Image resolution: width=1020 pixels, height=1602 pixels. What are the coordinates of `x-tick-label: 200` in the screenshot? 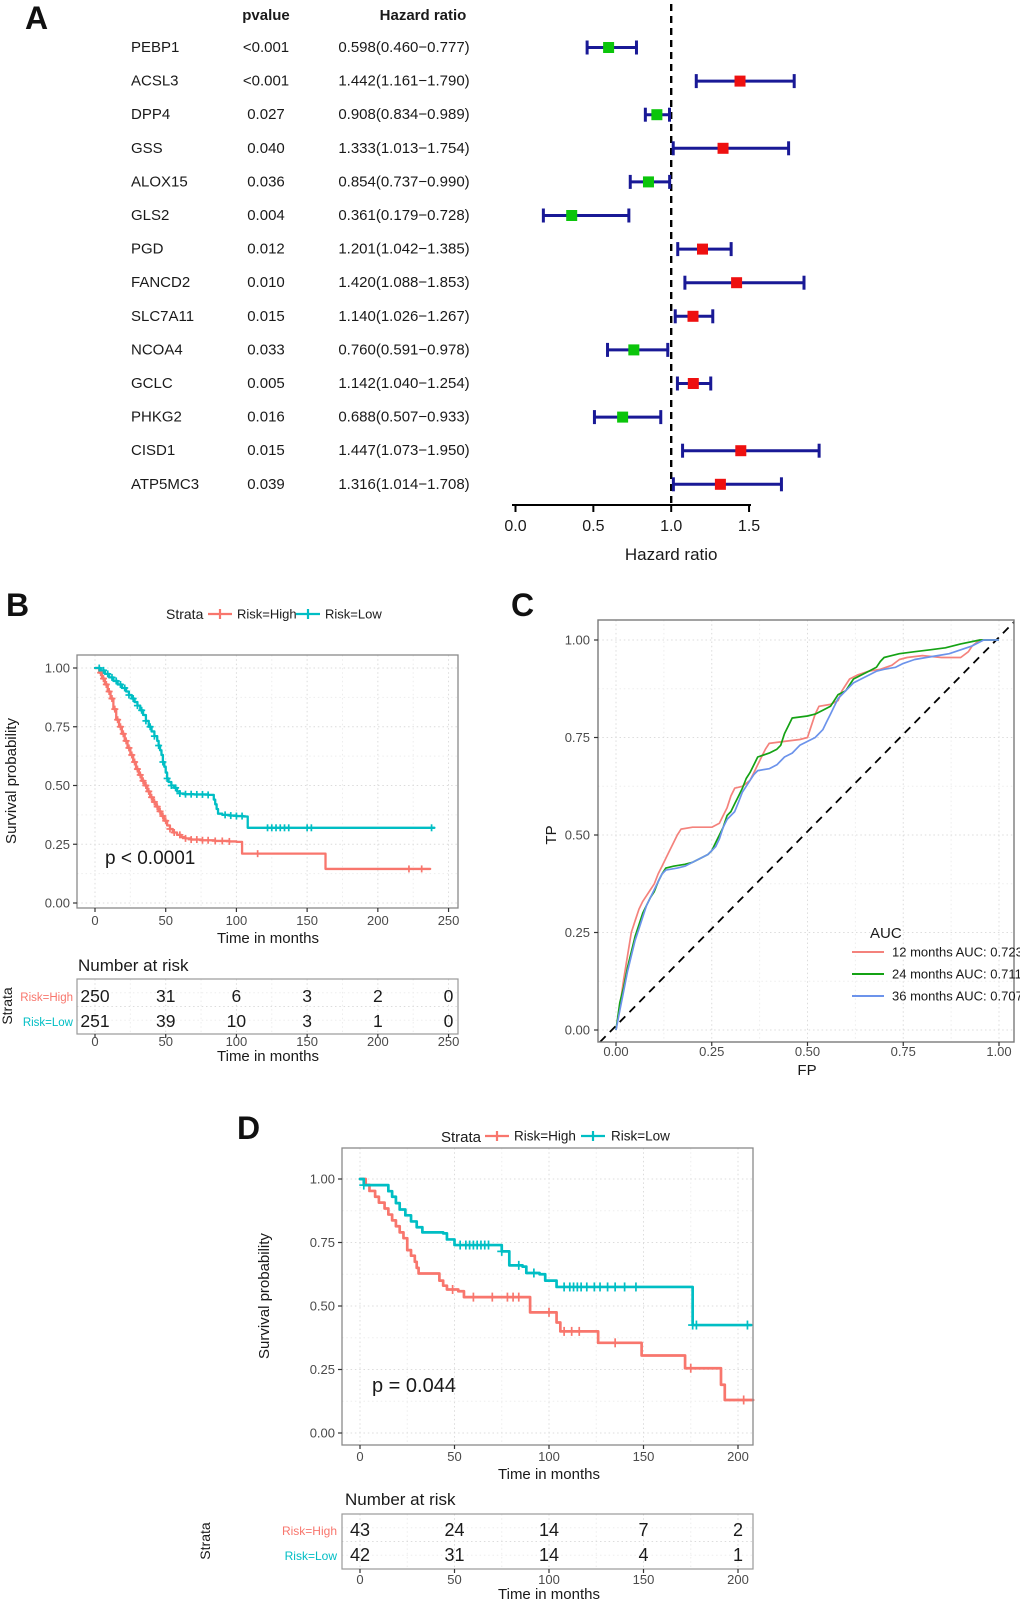 It's located at (378, 1041).